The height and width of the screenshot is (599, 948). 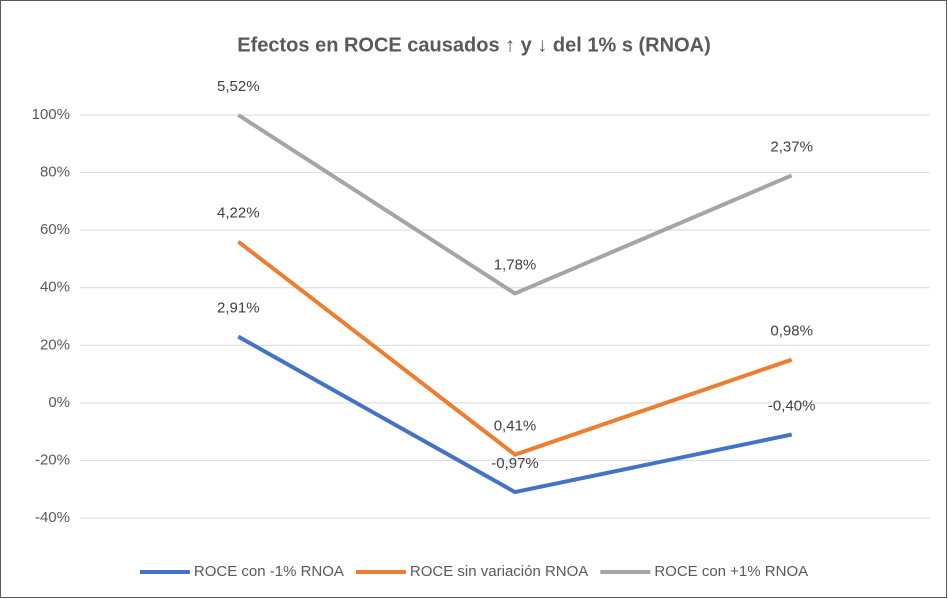 What do you see at coordinates (238, 213) in the screenshot?
I see `data-label: 4,22%` at bounding box center [238, 213].